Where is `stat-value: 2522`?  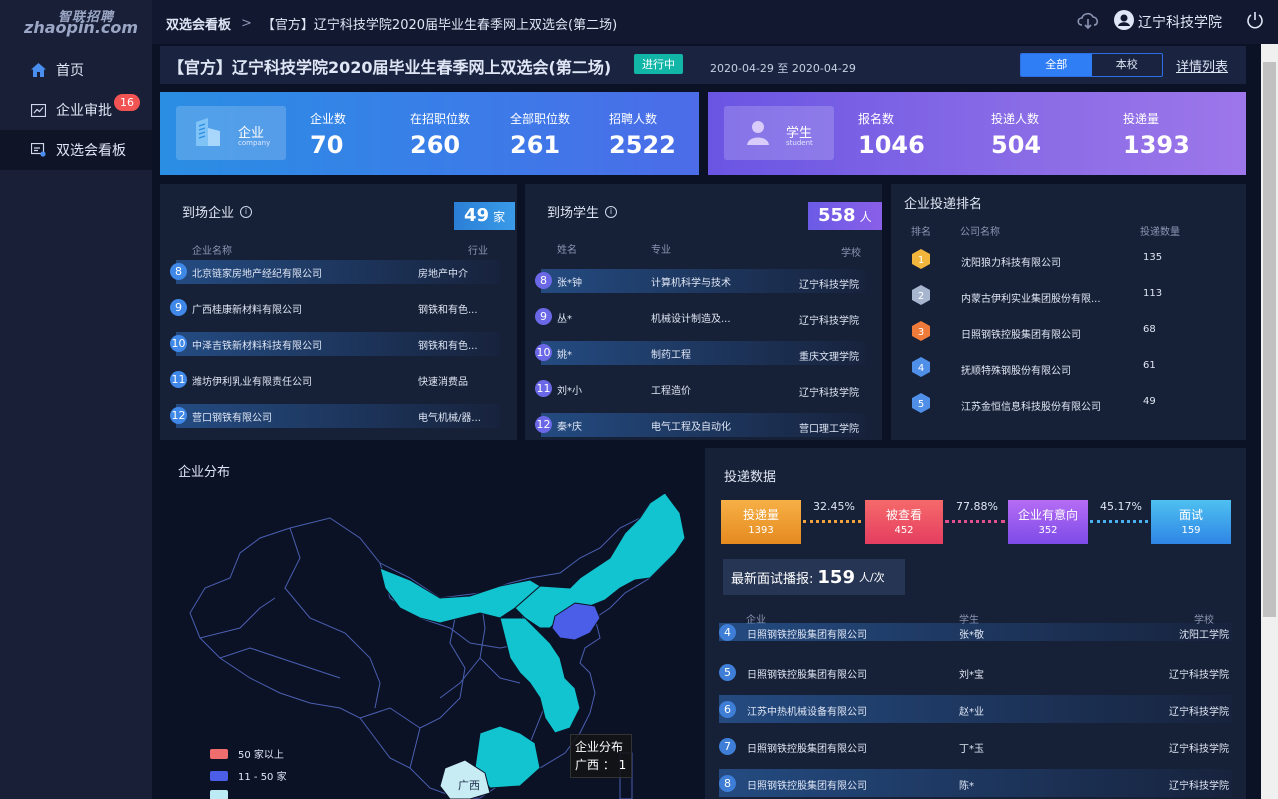 stat-value: 2522 is located at coordinates (642, 145).